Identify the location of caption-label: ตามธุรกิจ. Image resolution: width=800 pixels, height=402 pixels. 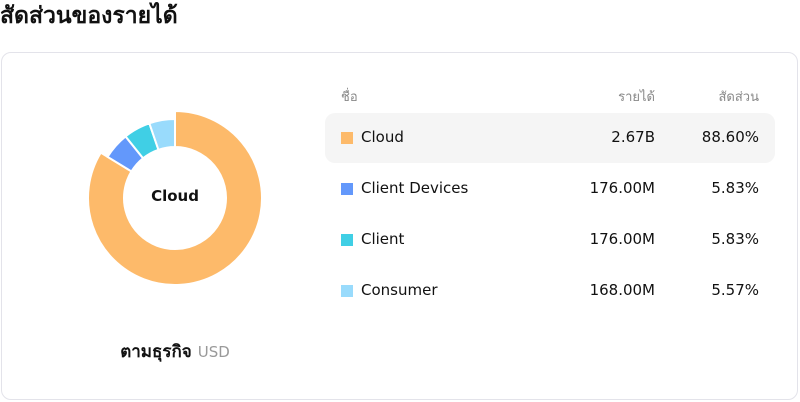
(156, 352).